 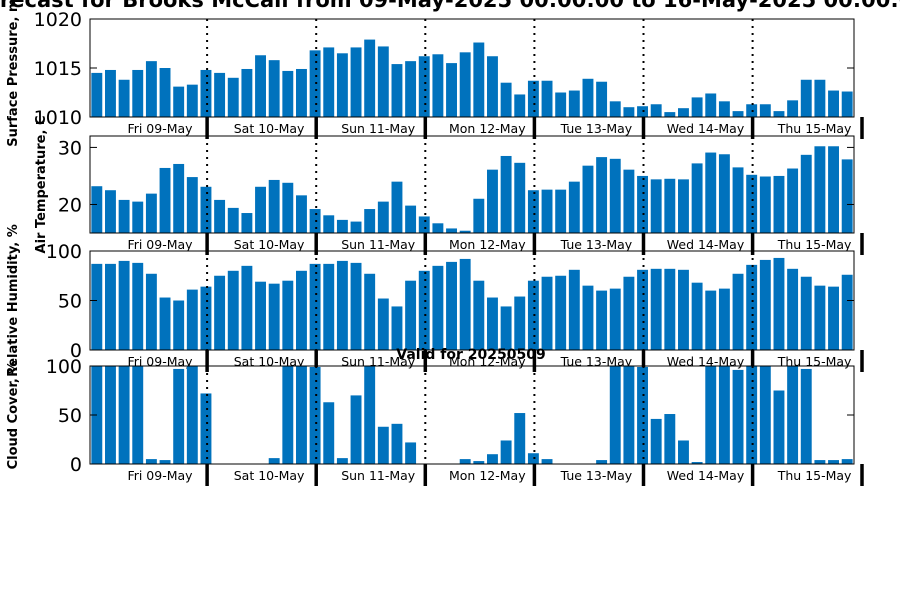 What do you see at coordinates (64, 252) in the screenshot?
I see `relative-humidity-y-tick-label: 100` at bounding box center [64, 252].